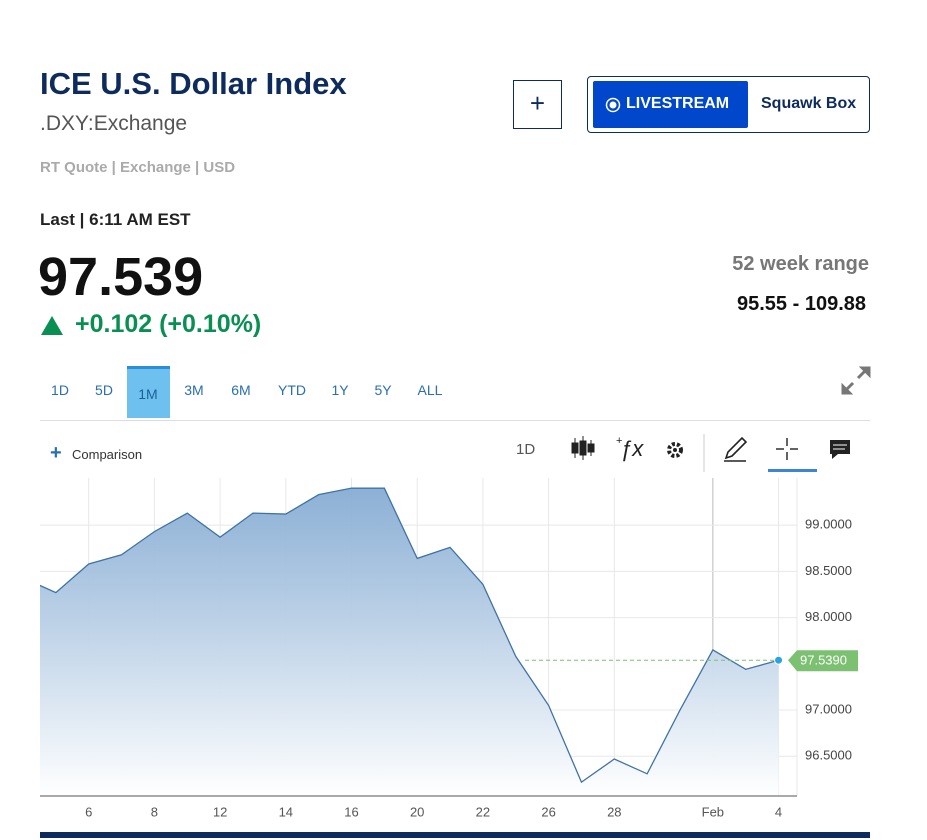 The height and width of the screenshot is (840, 927). I want to click on footer-bar, so click(455, 835).